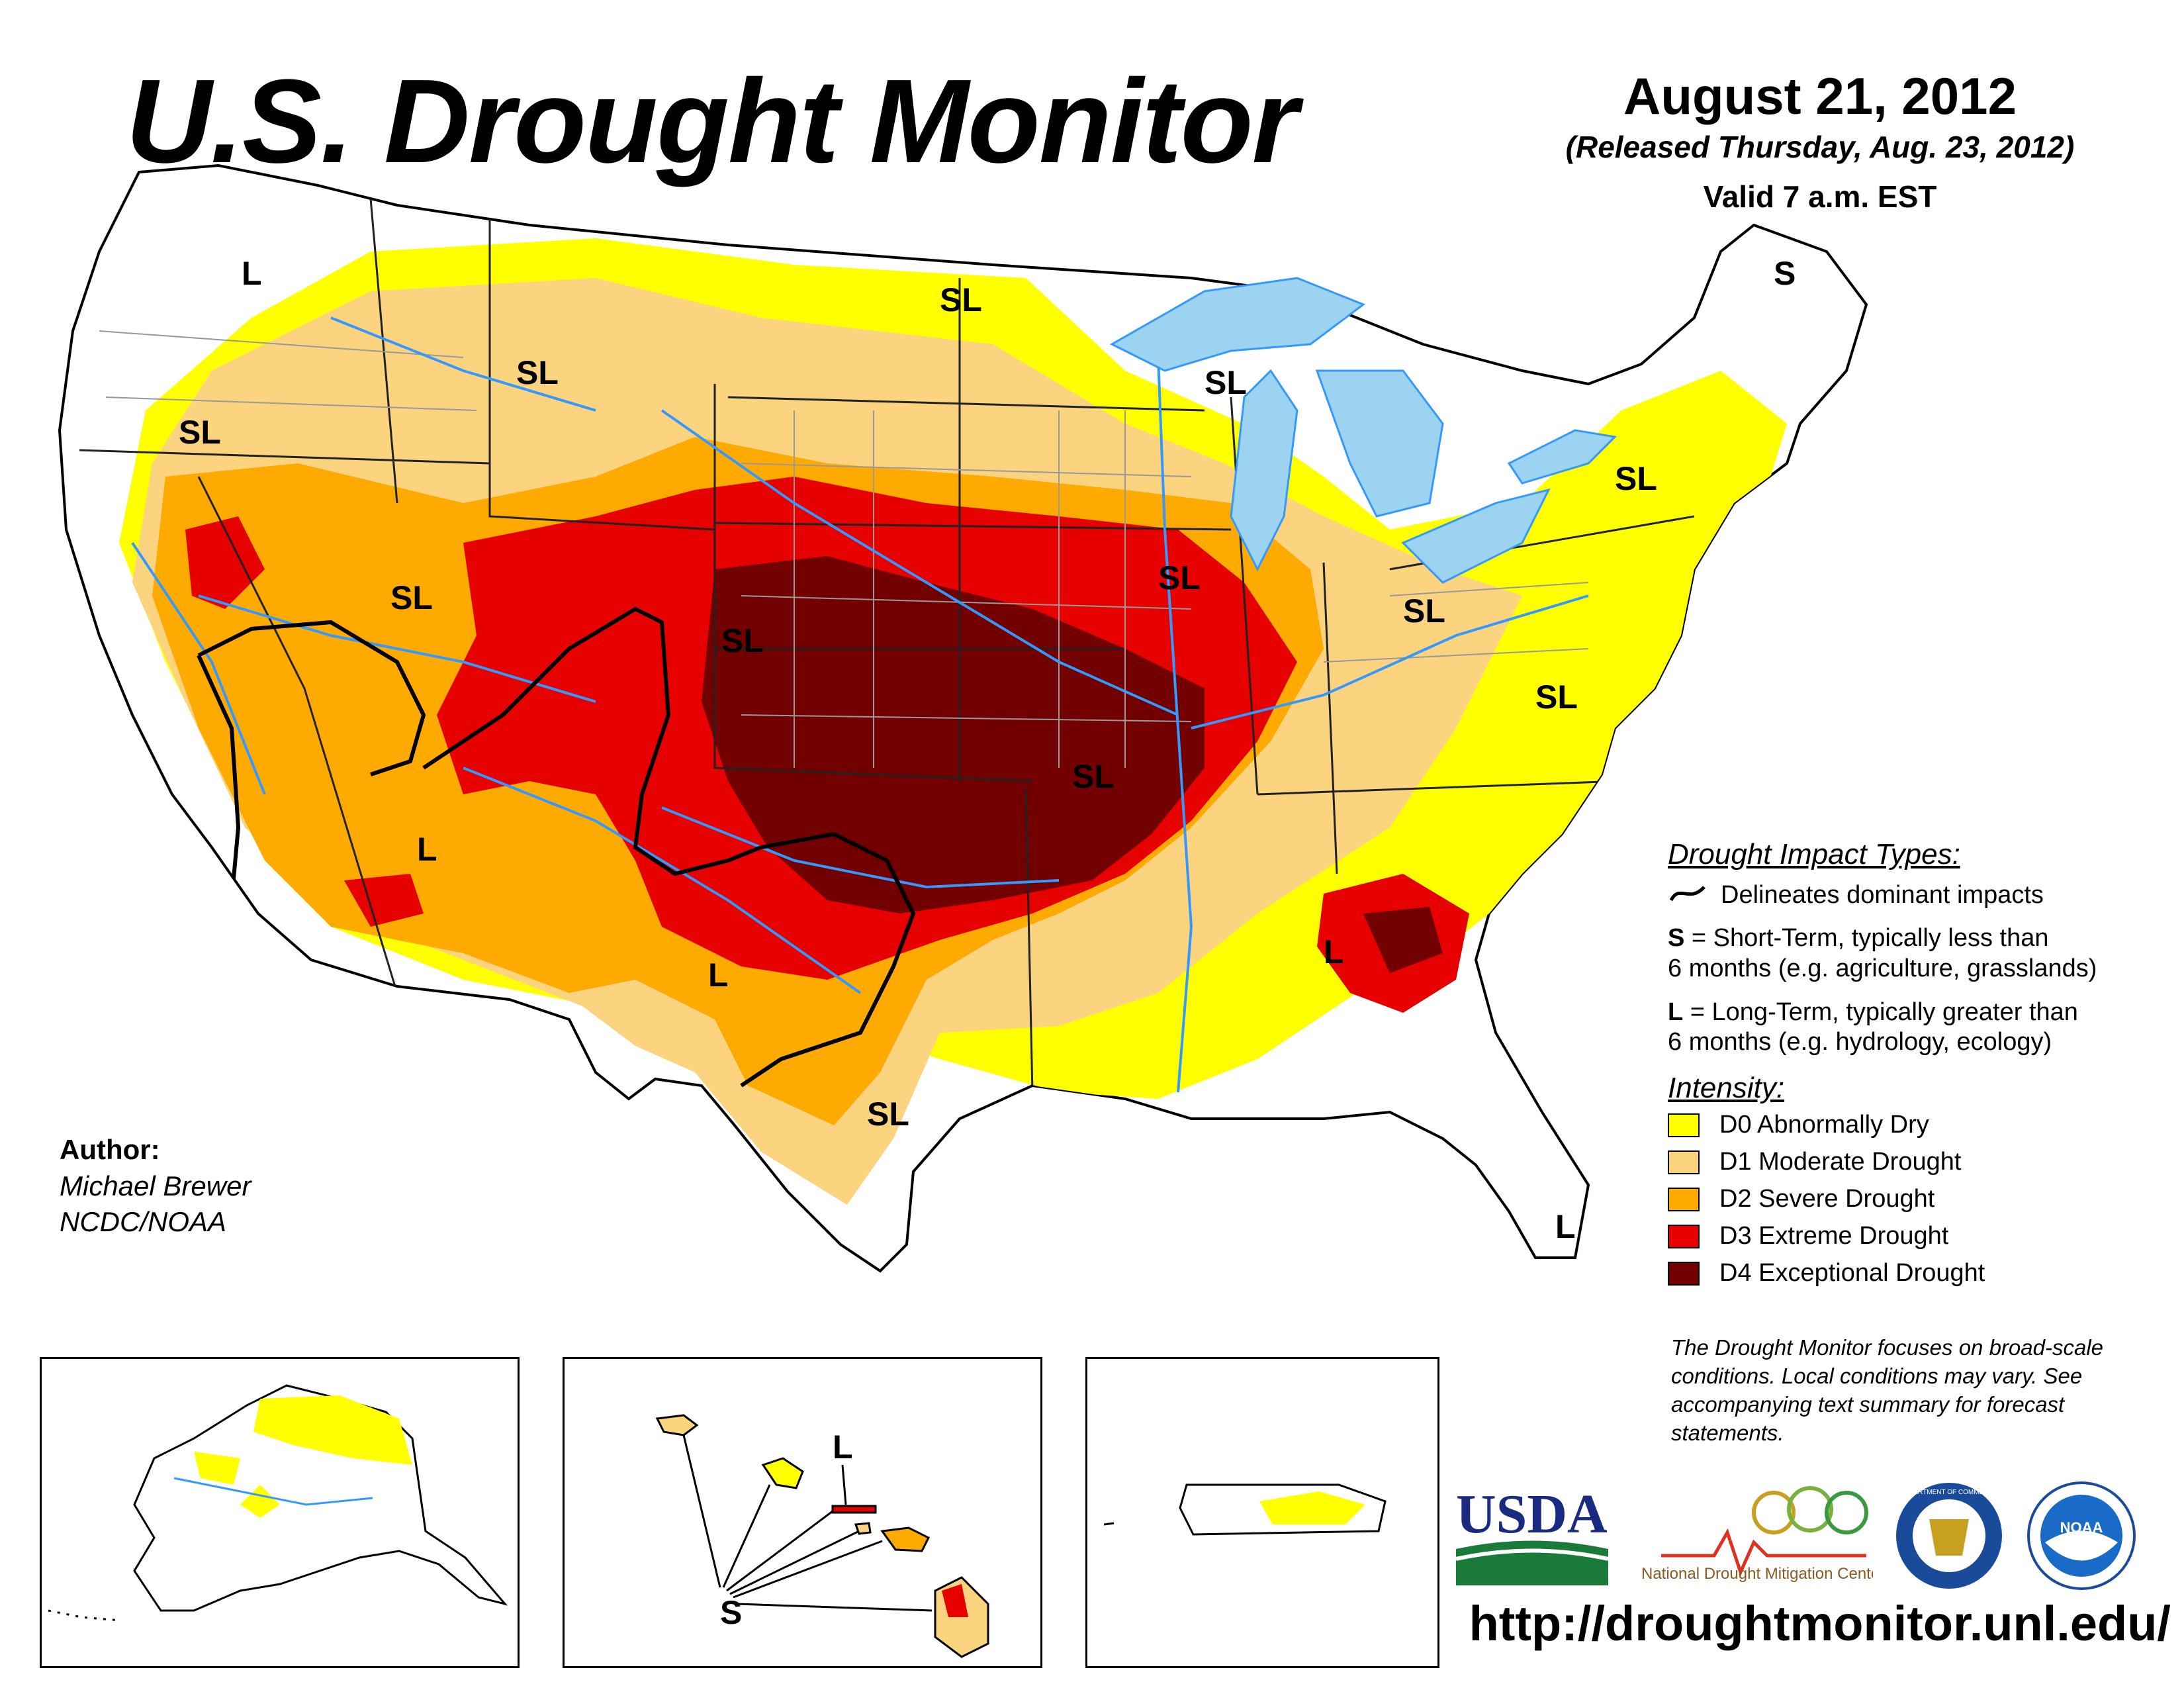 The width and height of the screenshot is (2184, 1688). Describe the element at coordinates (1820, 1623) in the screenshot. I see `website-url: http://droughtmonitor.unl.edu/` at that location.